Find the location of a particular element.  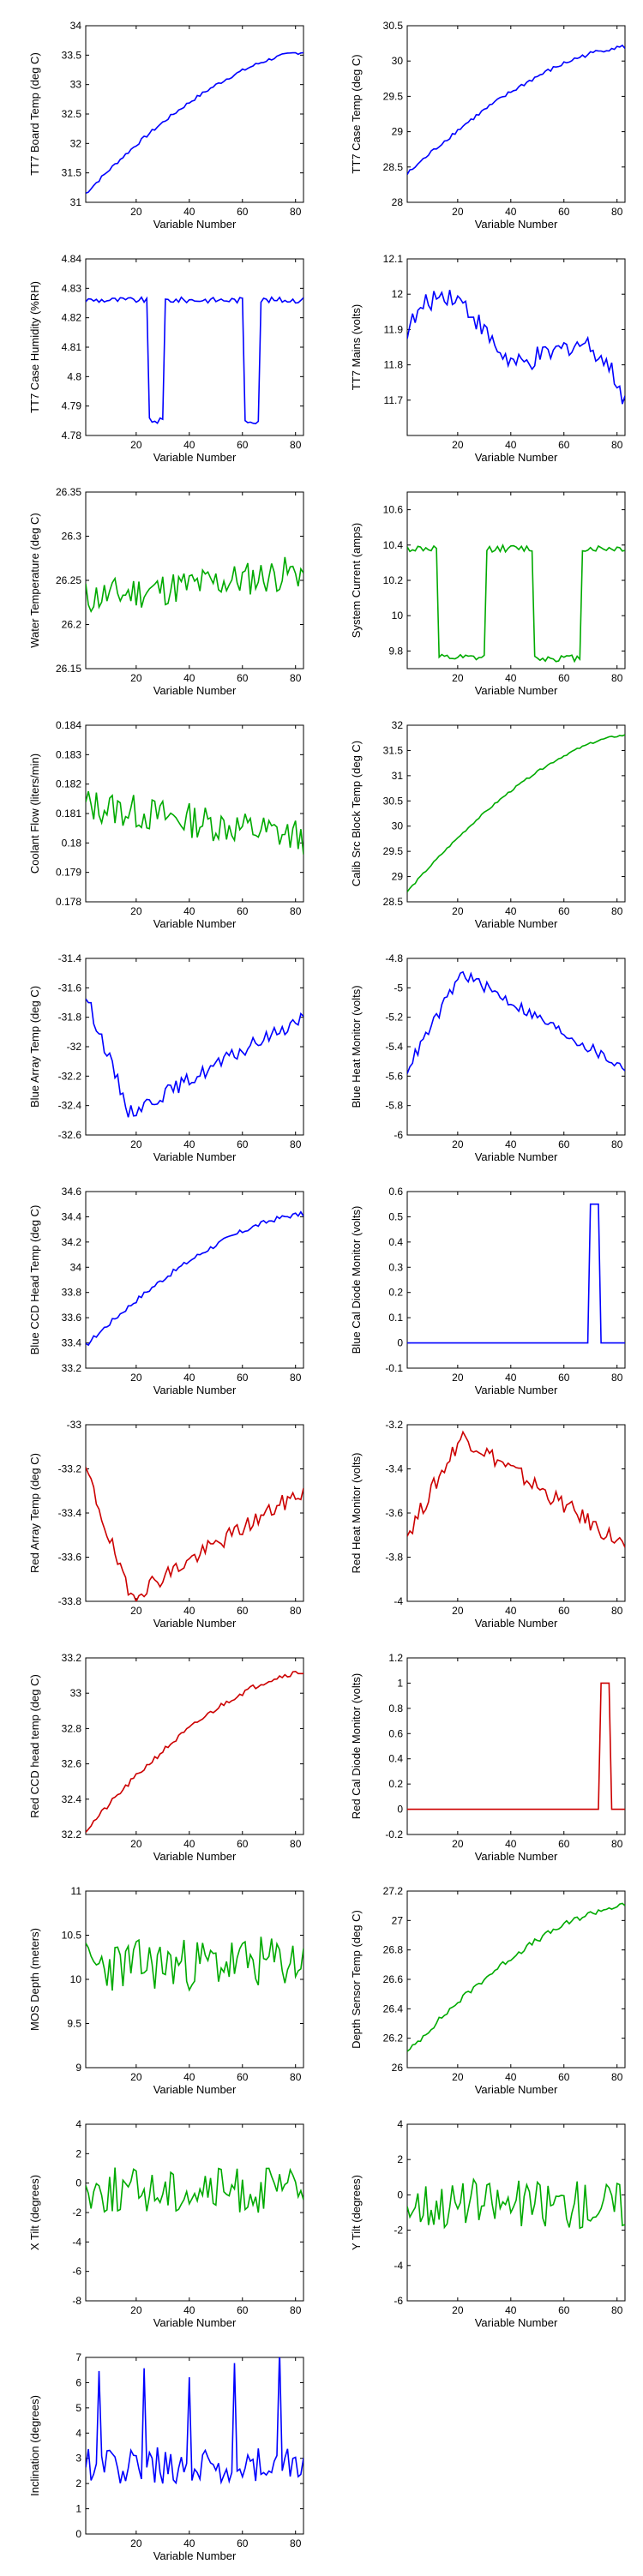

y-tick-label: 26.6 is located at coordinates (393, 1979).